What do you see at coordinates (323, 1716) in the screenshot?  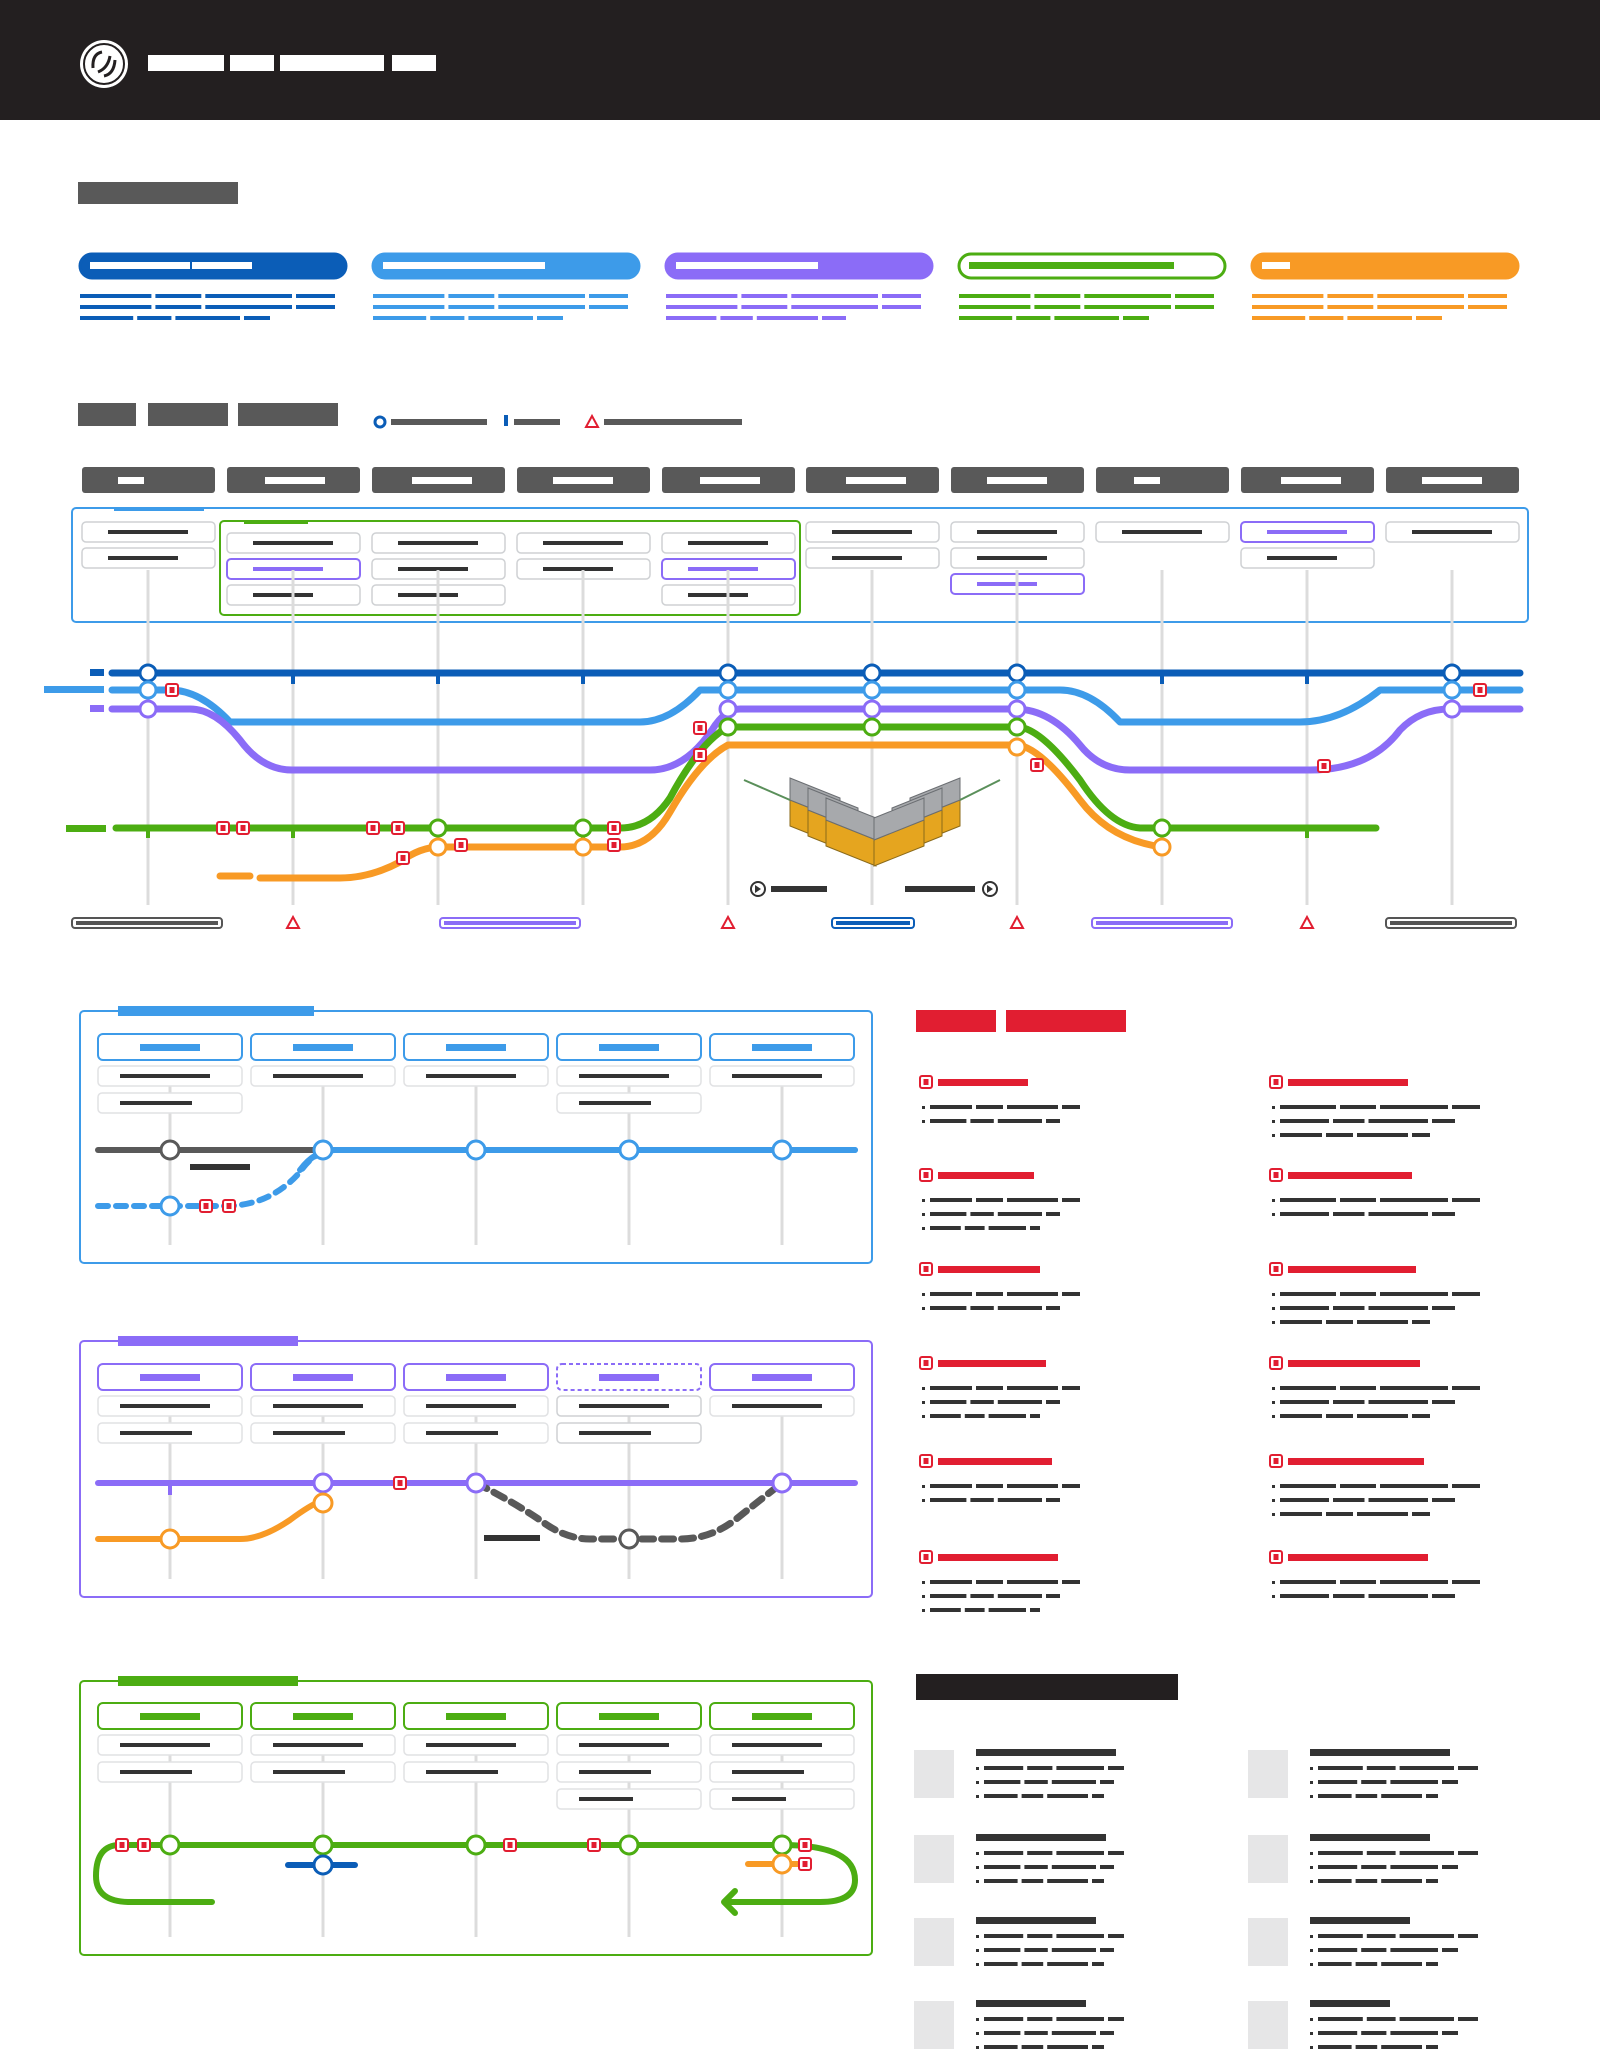 I see `station-card-header-label` at bounding box center [323, 1716].